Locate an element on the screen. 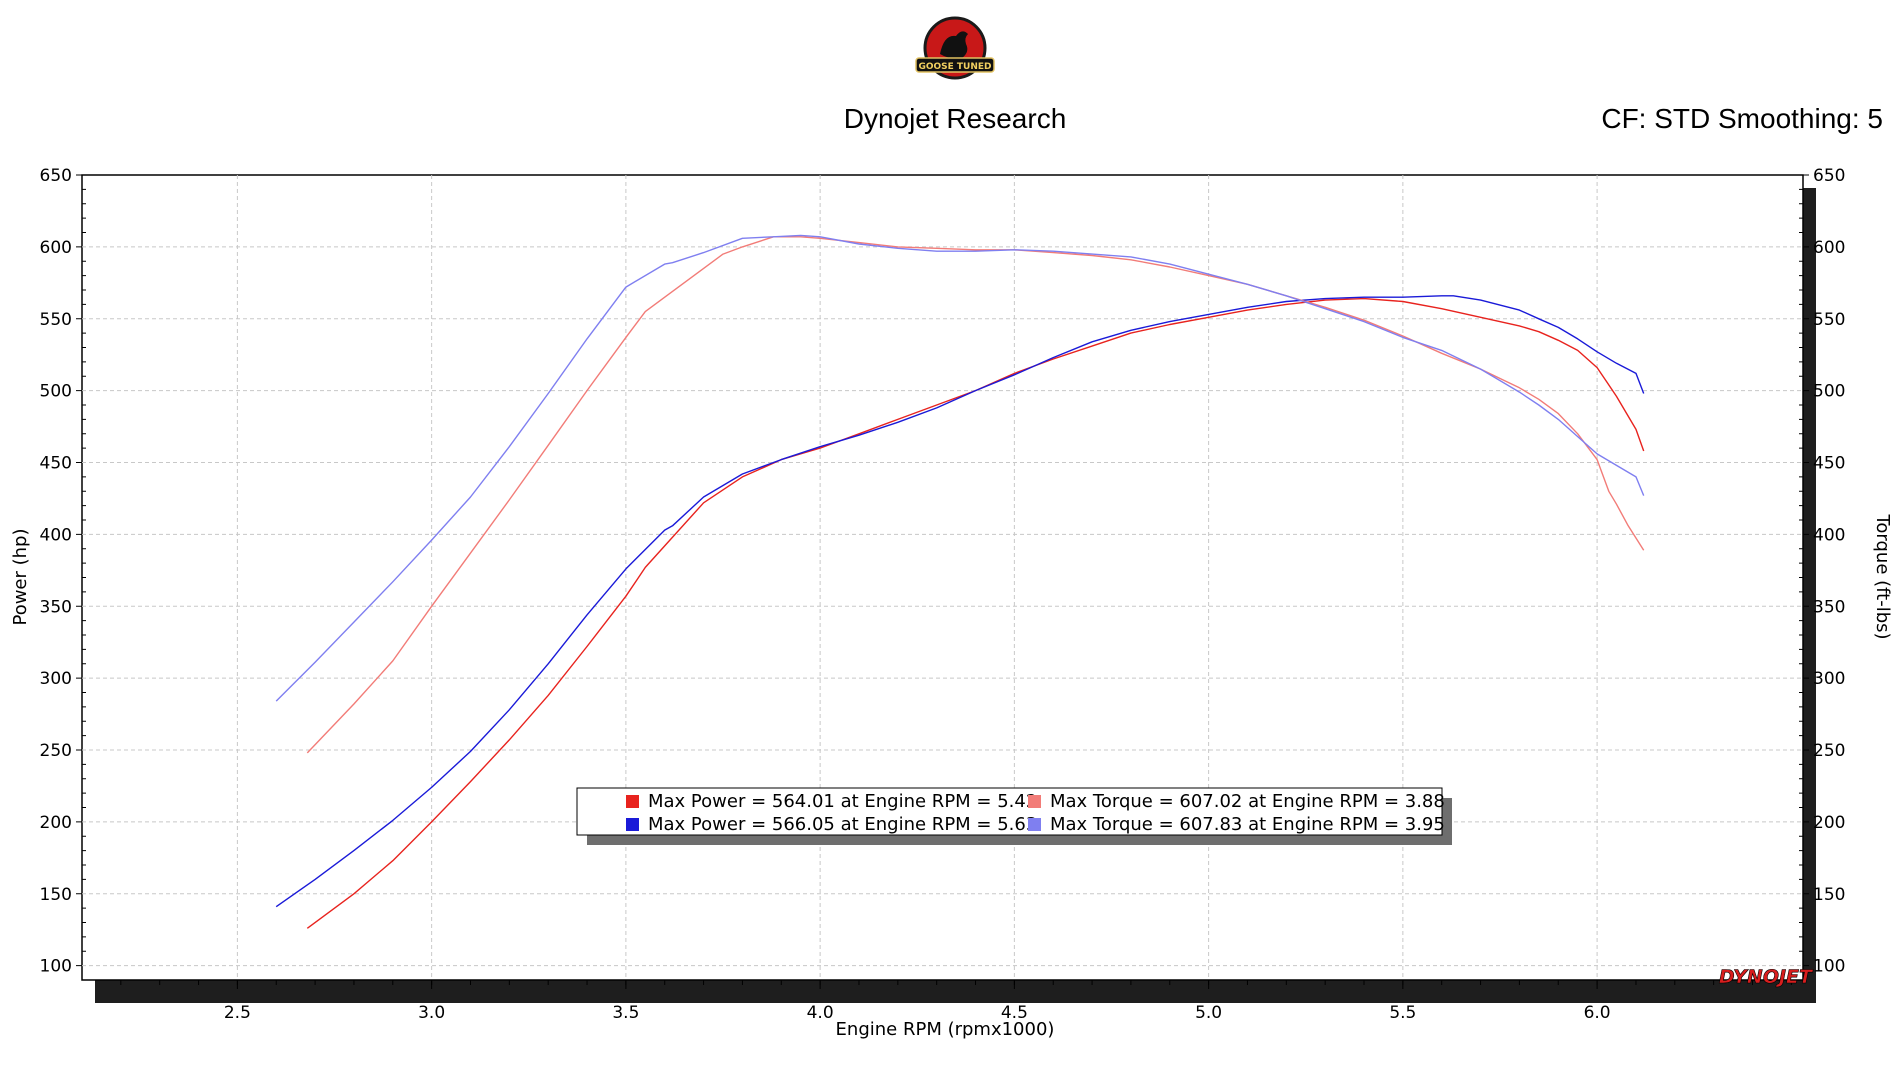 The height and width of the screenshot is (1068, 1900). right-y-tick-label: 250 is located at coordinates (1829, 751).